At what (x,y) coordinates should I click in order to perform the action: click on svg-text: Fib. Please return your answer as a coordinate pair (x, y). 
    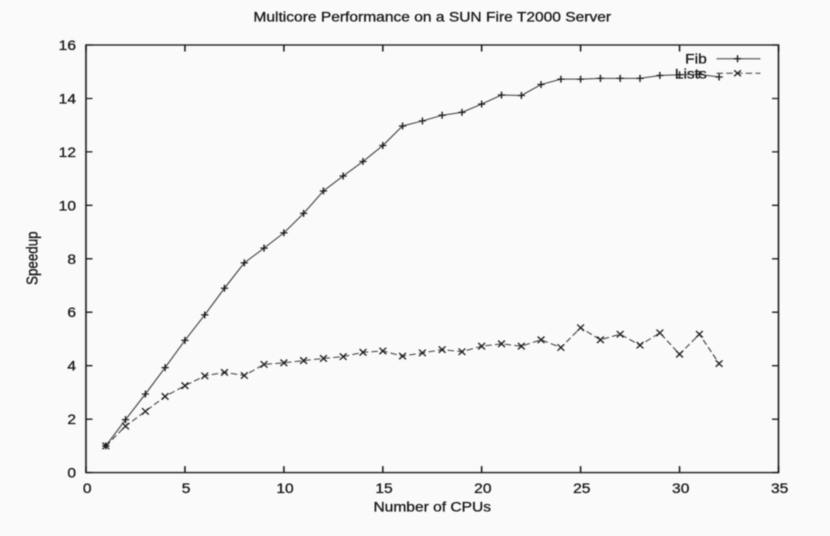
    Looking at the image, I should click on (696, 60).